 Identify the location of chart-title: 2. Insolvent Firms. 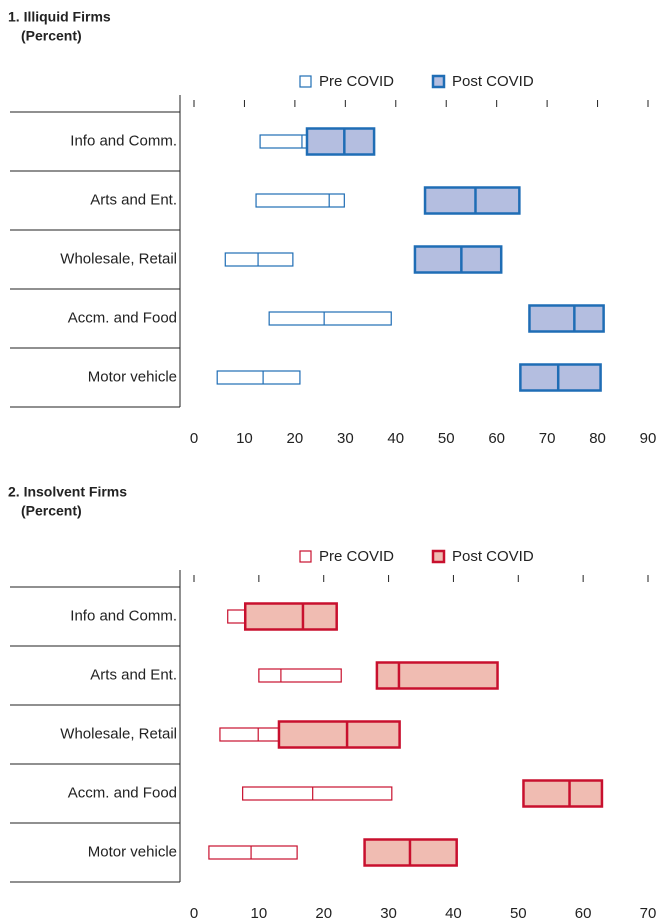
(67, 492).